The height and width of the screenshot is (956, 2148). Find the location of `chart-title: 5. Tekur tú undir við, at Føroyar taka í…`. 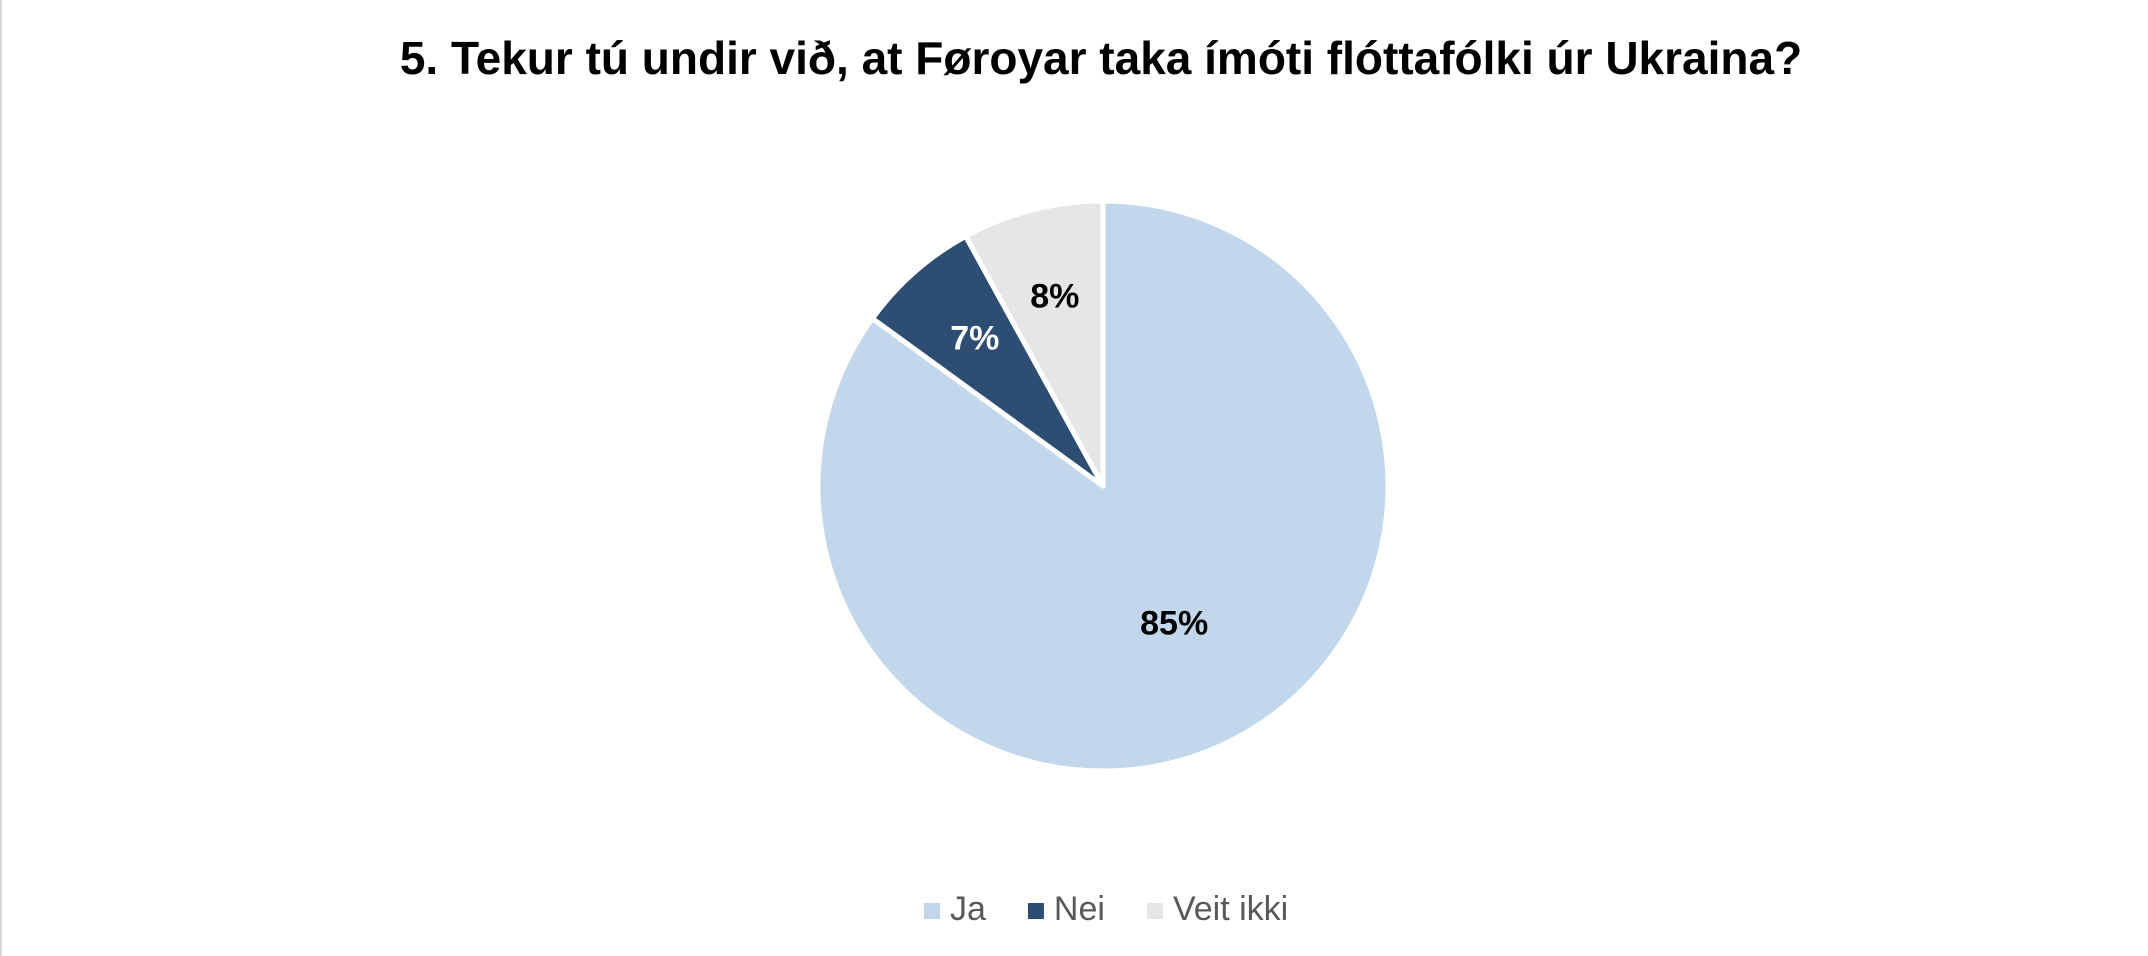

chart-title: 5. Tekur tú undir við, at Føroyar taka í… is located at coordinates (1101, 58).